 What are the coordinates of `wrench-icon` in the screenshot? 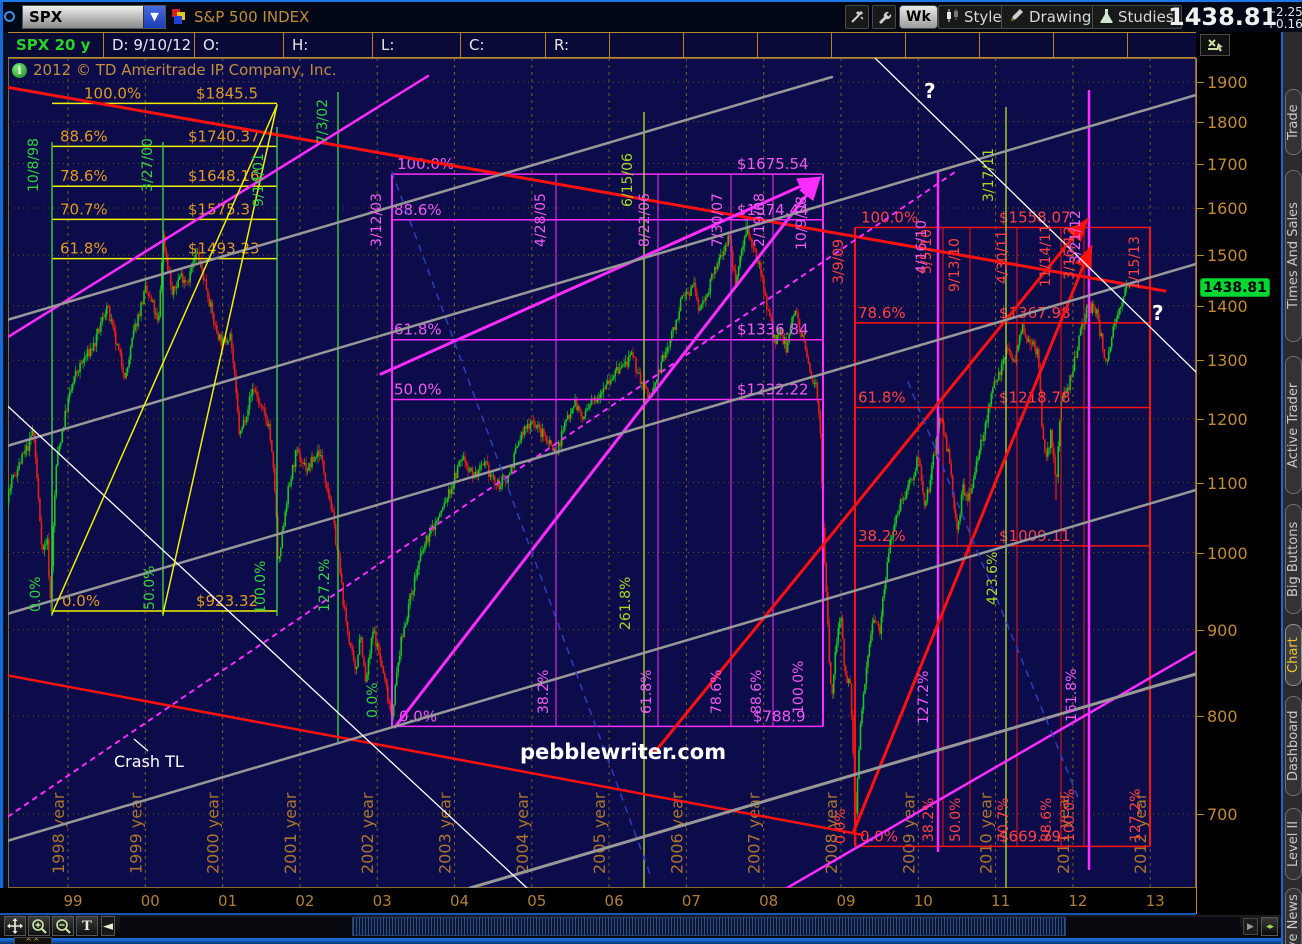 It's located at (884, 17).